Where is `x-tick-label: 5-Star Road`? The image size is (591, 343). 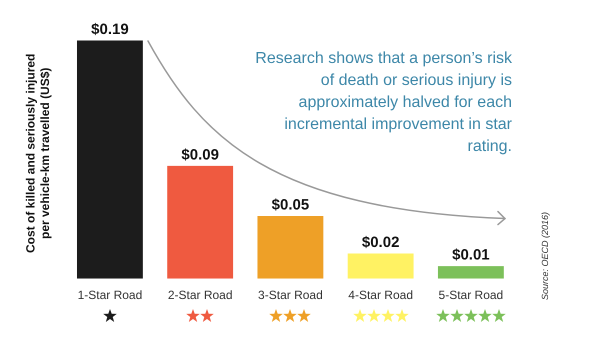 x-tick-label: 5-Star Road is located at coordinates (471, 295).